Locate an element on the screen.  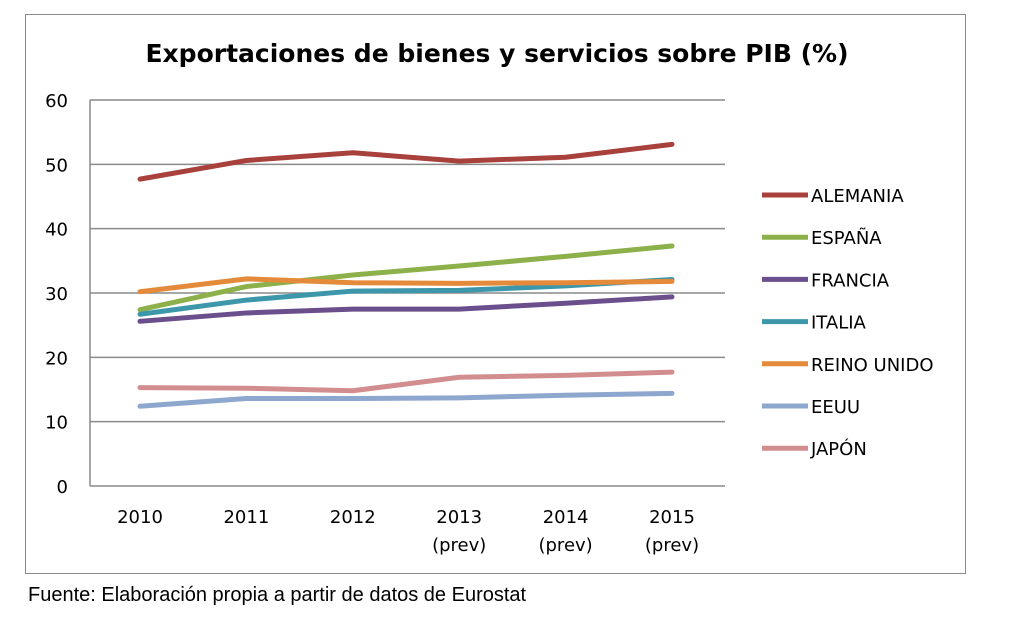
series-line-reino-unido is located at coordinates (406, 285).